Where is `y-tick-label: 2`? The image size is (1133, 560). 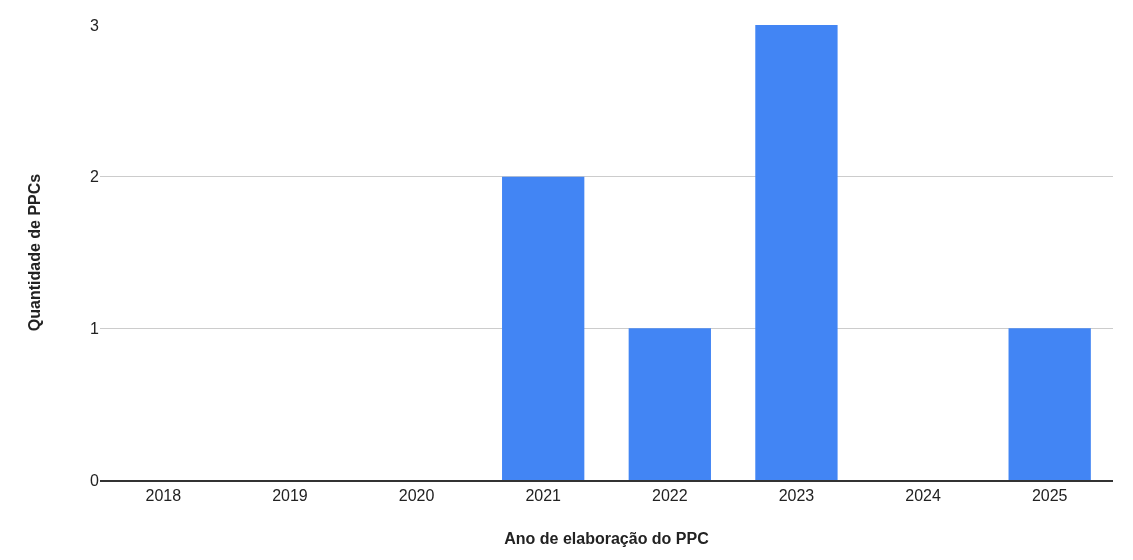 y-tick-label: 2 is located at coordinates (95, 177).